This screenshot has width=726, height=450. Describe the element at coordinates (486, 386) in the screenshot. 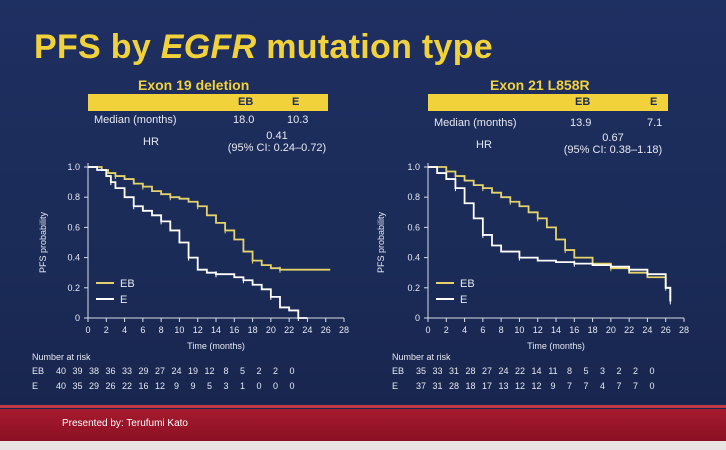

I see `risk-cell-exon21: 17` at that location.